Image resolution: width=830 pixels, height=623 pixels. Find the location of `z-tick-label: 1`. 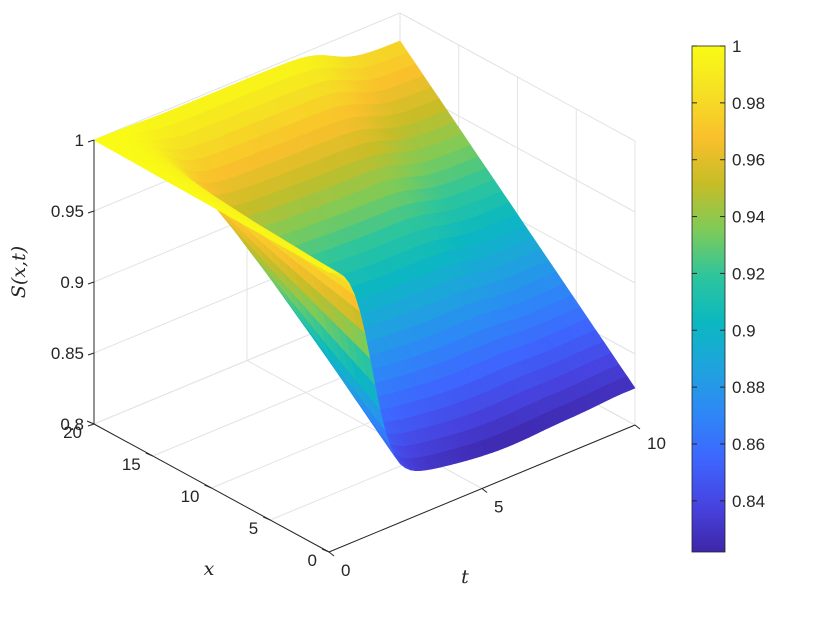

z-tick-label: 1 is located at coordinates (79, 140).